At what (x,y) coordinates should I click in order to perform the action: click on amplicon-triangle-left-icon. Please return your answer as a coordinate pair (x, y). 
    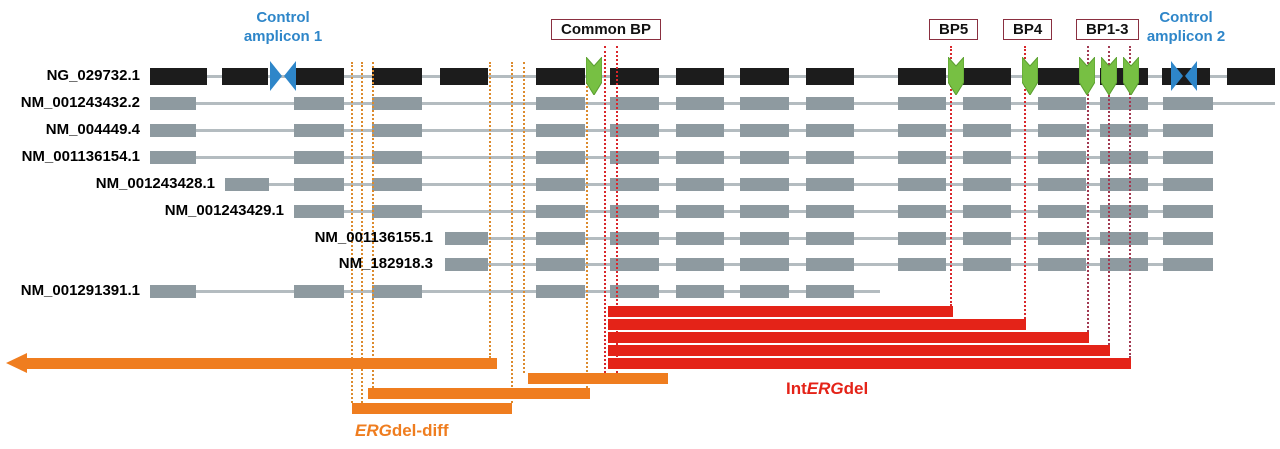
    Looking at the image, I should click on (1191, 76).